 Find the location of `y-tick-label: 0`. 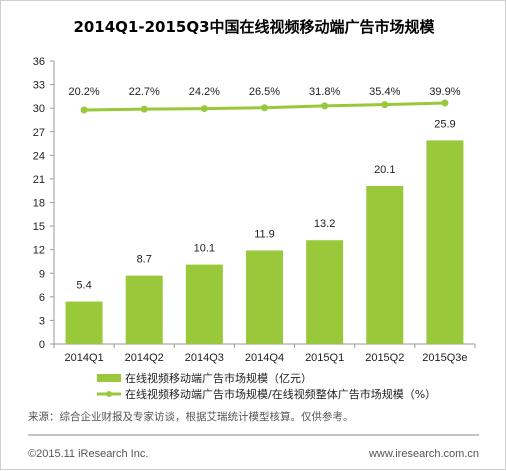

y-tick-label: 0 is located at coordinates (42, 345).